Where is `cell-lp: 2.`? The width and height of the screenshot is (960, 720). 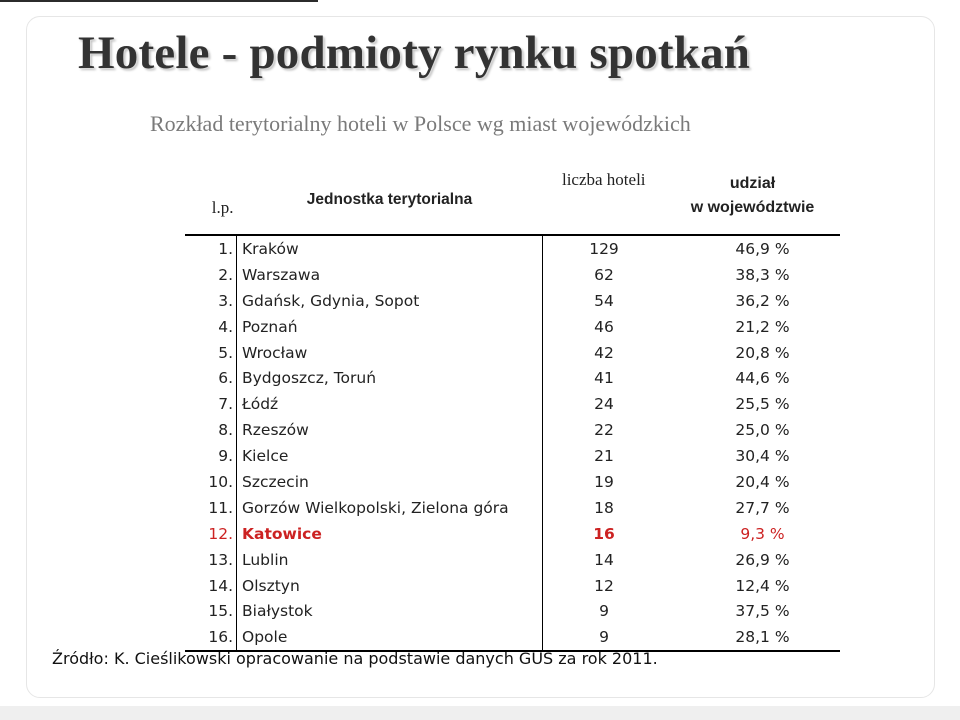 cell-lp: 2. is located at coordinates (211, 274).